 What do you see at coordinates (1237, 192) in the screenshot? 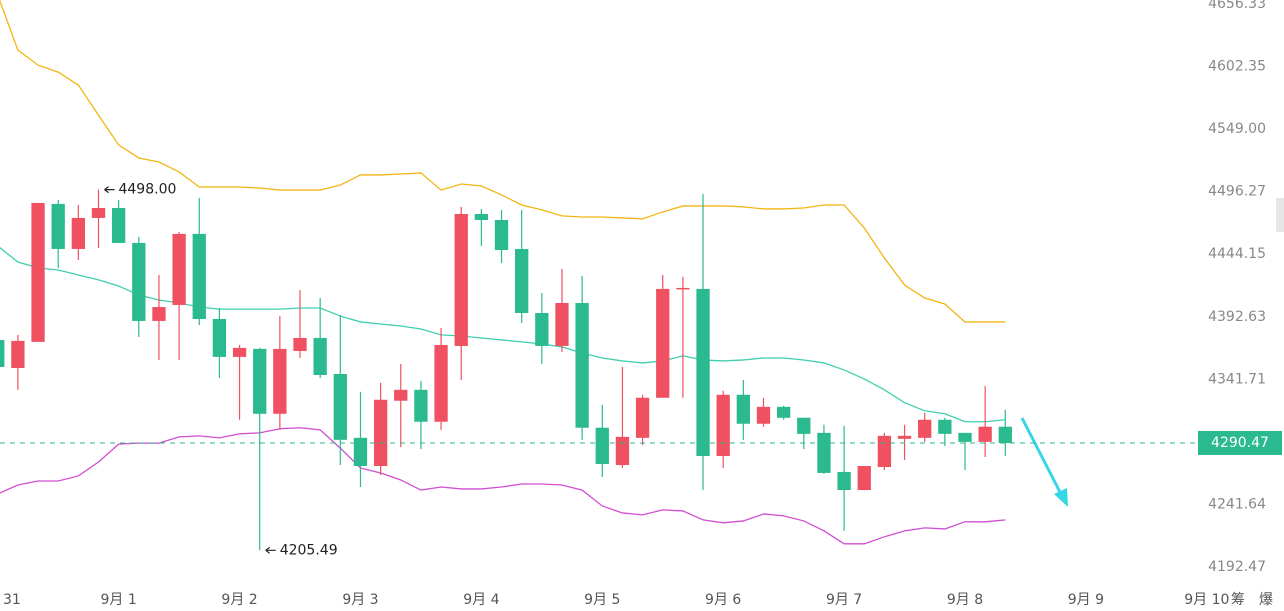
I see `y-tick-label: 4496.27` at bounding box center [1237, 192].